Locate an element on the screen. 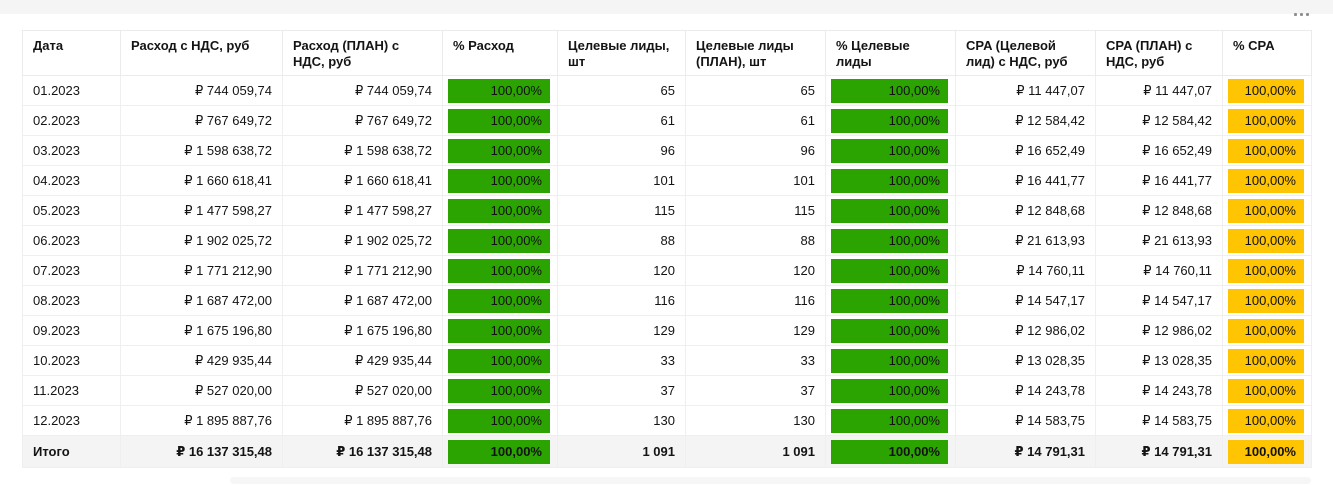 The width and height of the screenshot is (1333, 485). cell-spend_plan: ₽ 16 137 315,48 is located at coordinates (362, 451).